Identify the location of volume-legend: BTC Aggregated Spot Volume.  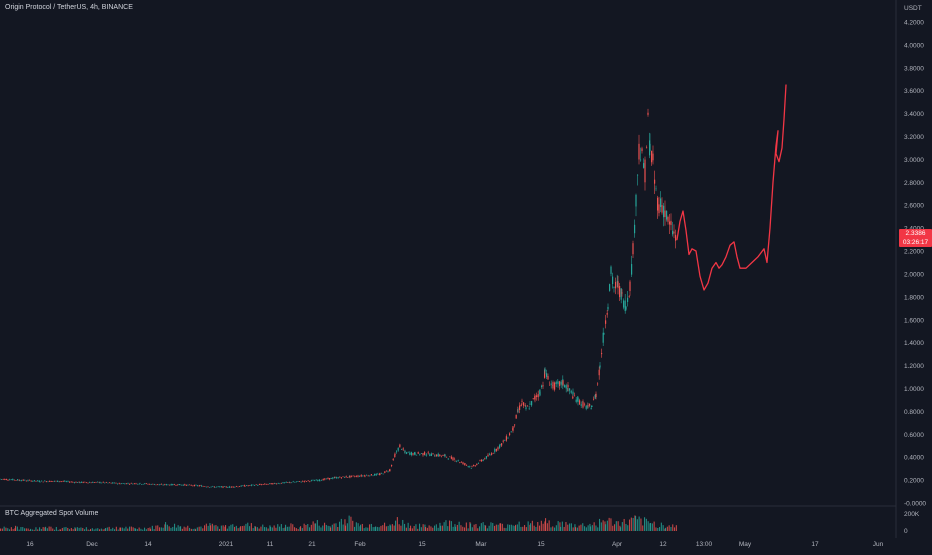
(52, 513).